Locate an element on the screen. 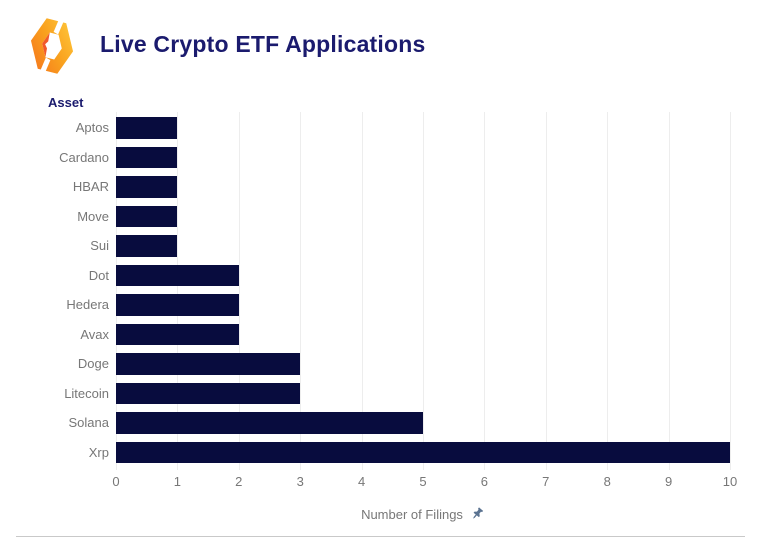 Image resolution: width=759 pixels, height=553 pixels. y-axis-title: Asset is located at coordinates (66, 102).